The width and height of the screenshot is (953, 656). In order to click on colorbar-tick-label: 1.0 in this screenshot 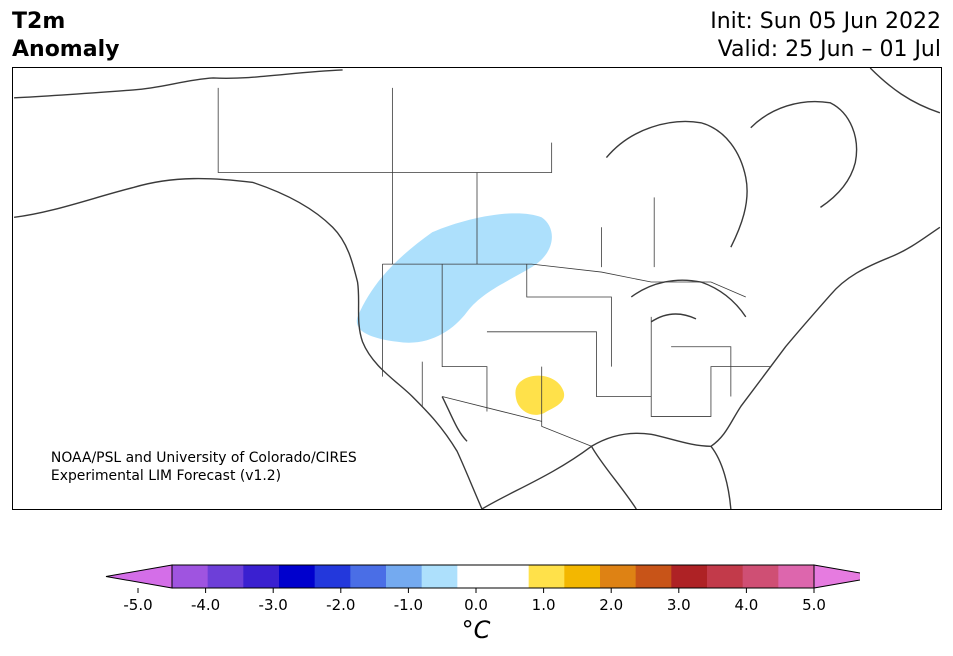, I will do `click(544, 605)`.